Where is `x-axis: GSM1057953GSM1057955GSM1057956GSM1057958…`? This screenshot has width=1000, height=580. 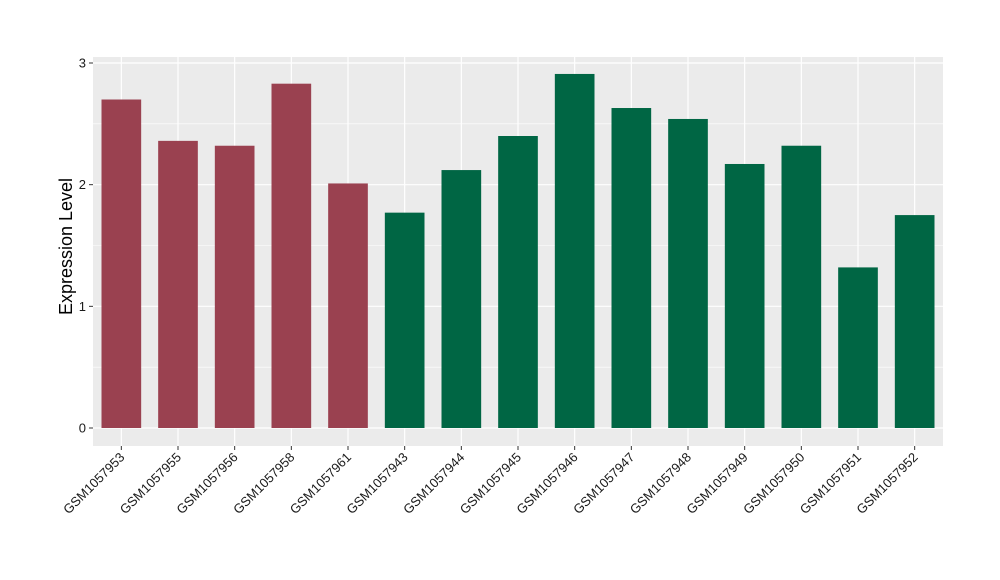
x-axis: GSM1057953GSM1057955GSM1057956GSM1057958… is located at coordinates (490, 481).